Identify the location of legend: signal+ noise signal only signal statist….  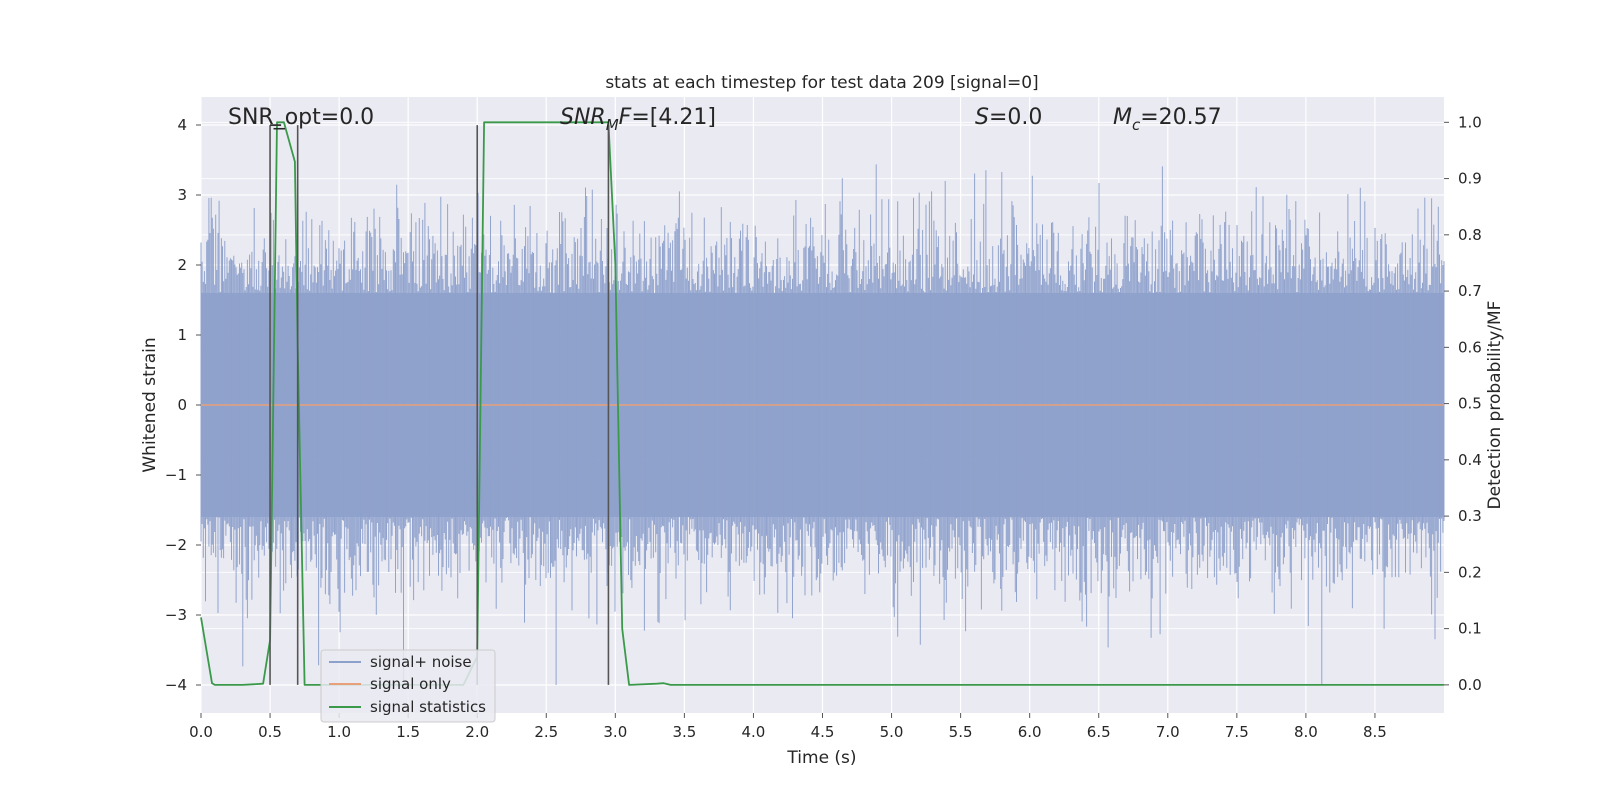
(408, 686).